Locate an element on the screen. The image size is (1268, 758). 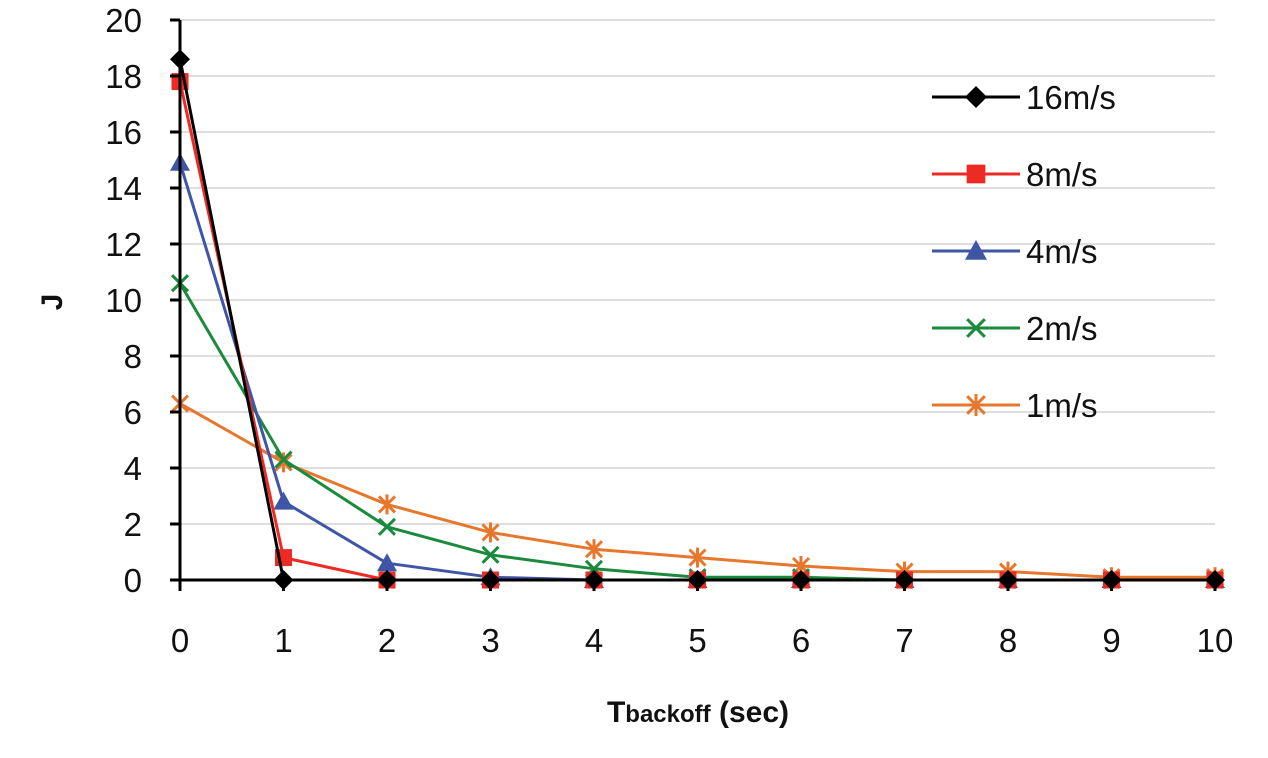
y-tick-label: 2 is located at coordinates (133, 524).